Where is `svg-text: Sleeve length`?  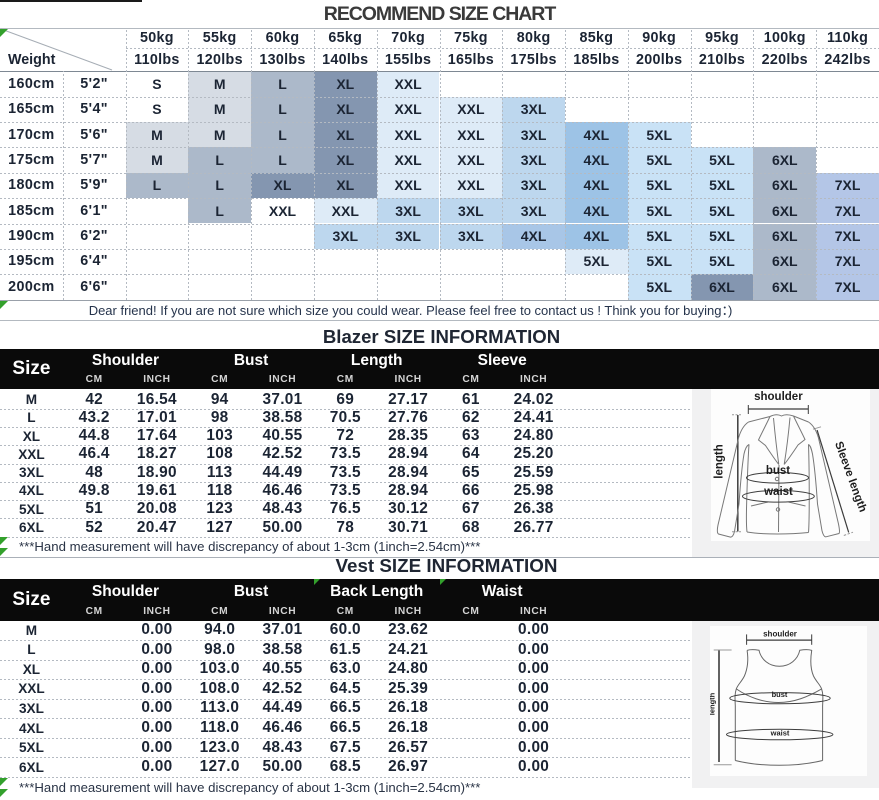
svg-text: Sleeve length is located at coordinates (850, 477).